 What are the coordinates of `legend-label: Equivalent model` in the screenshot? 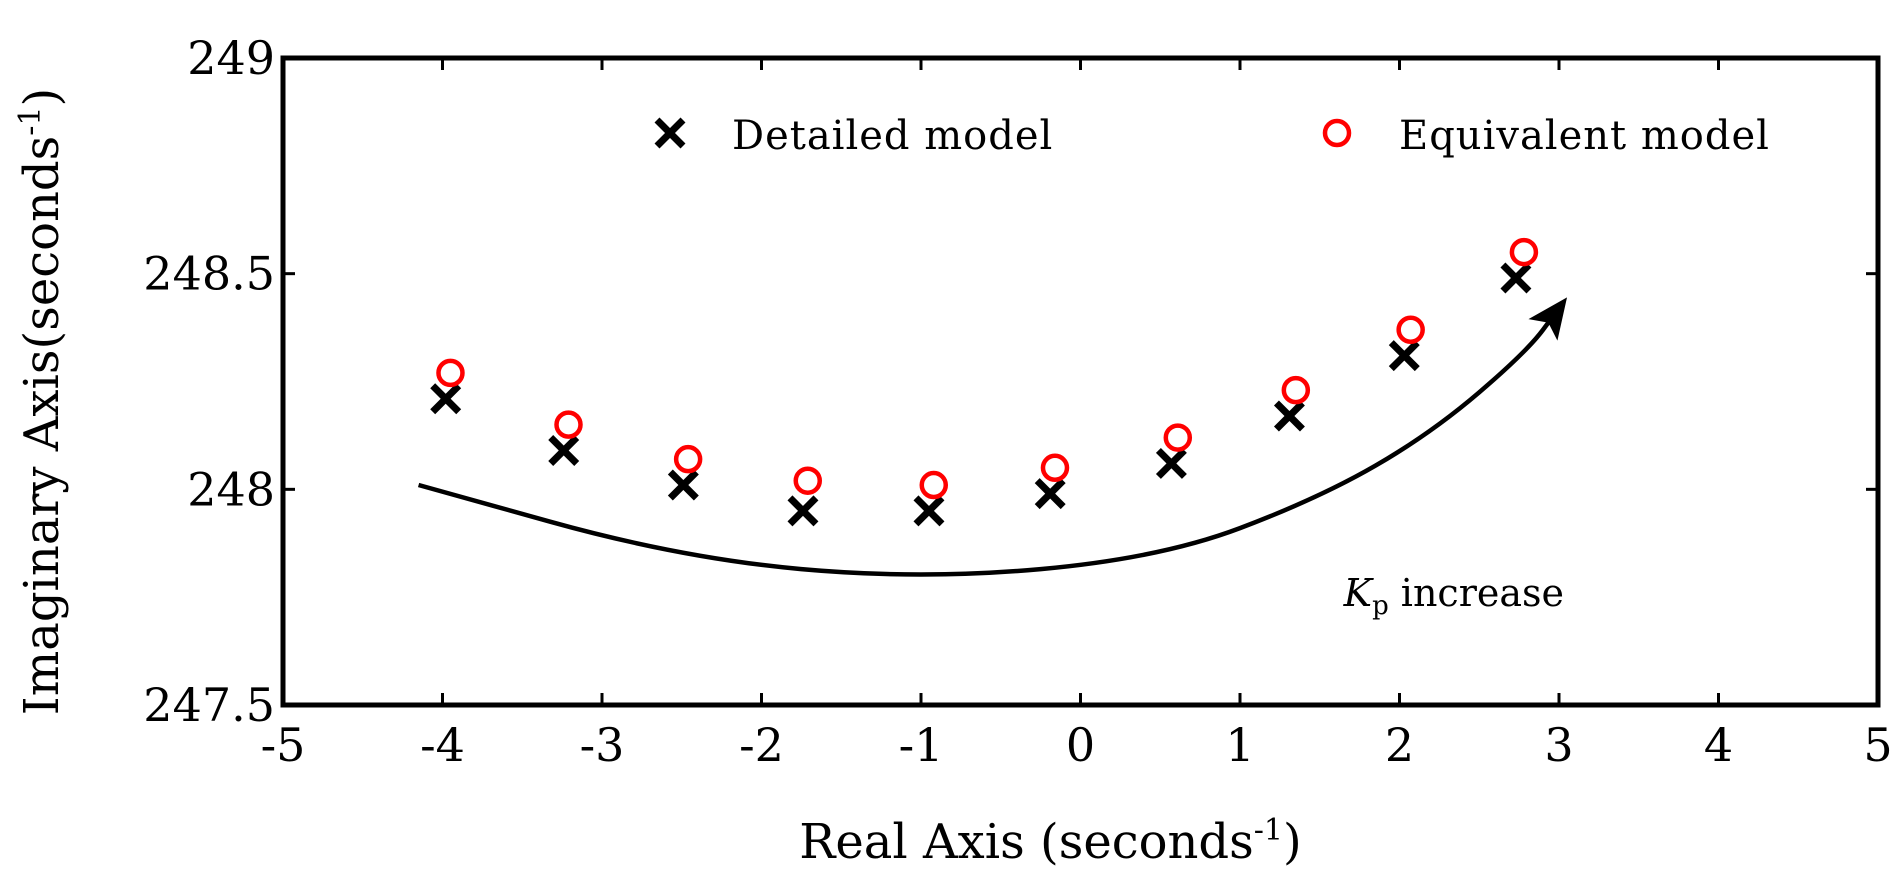 It's located at (1584, 136).